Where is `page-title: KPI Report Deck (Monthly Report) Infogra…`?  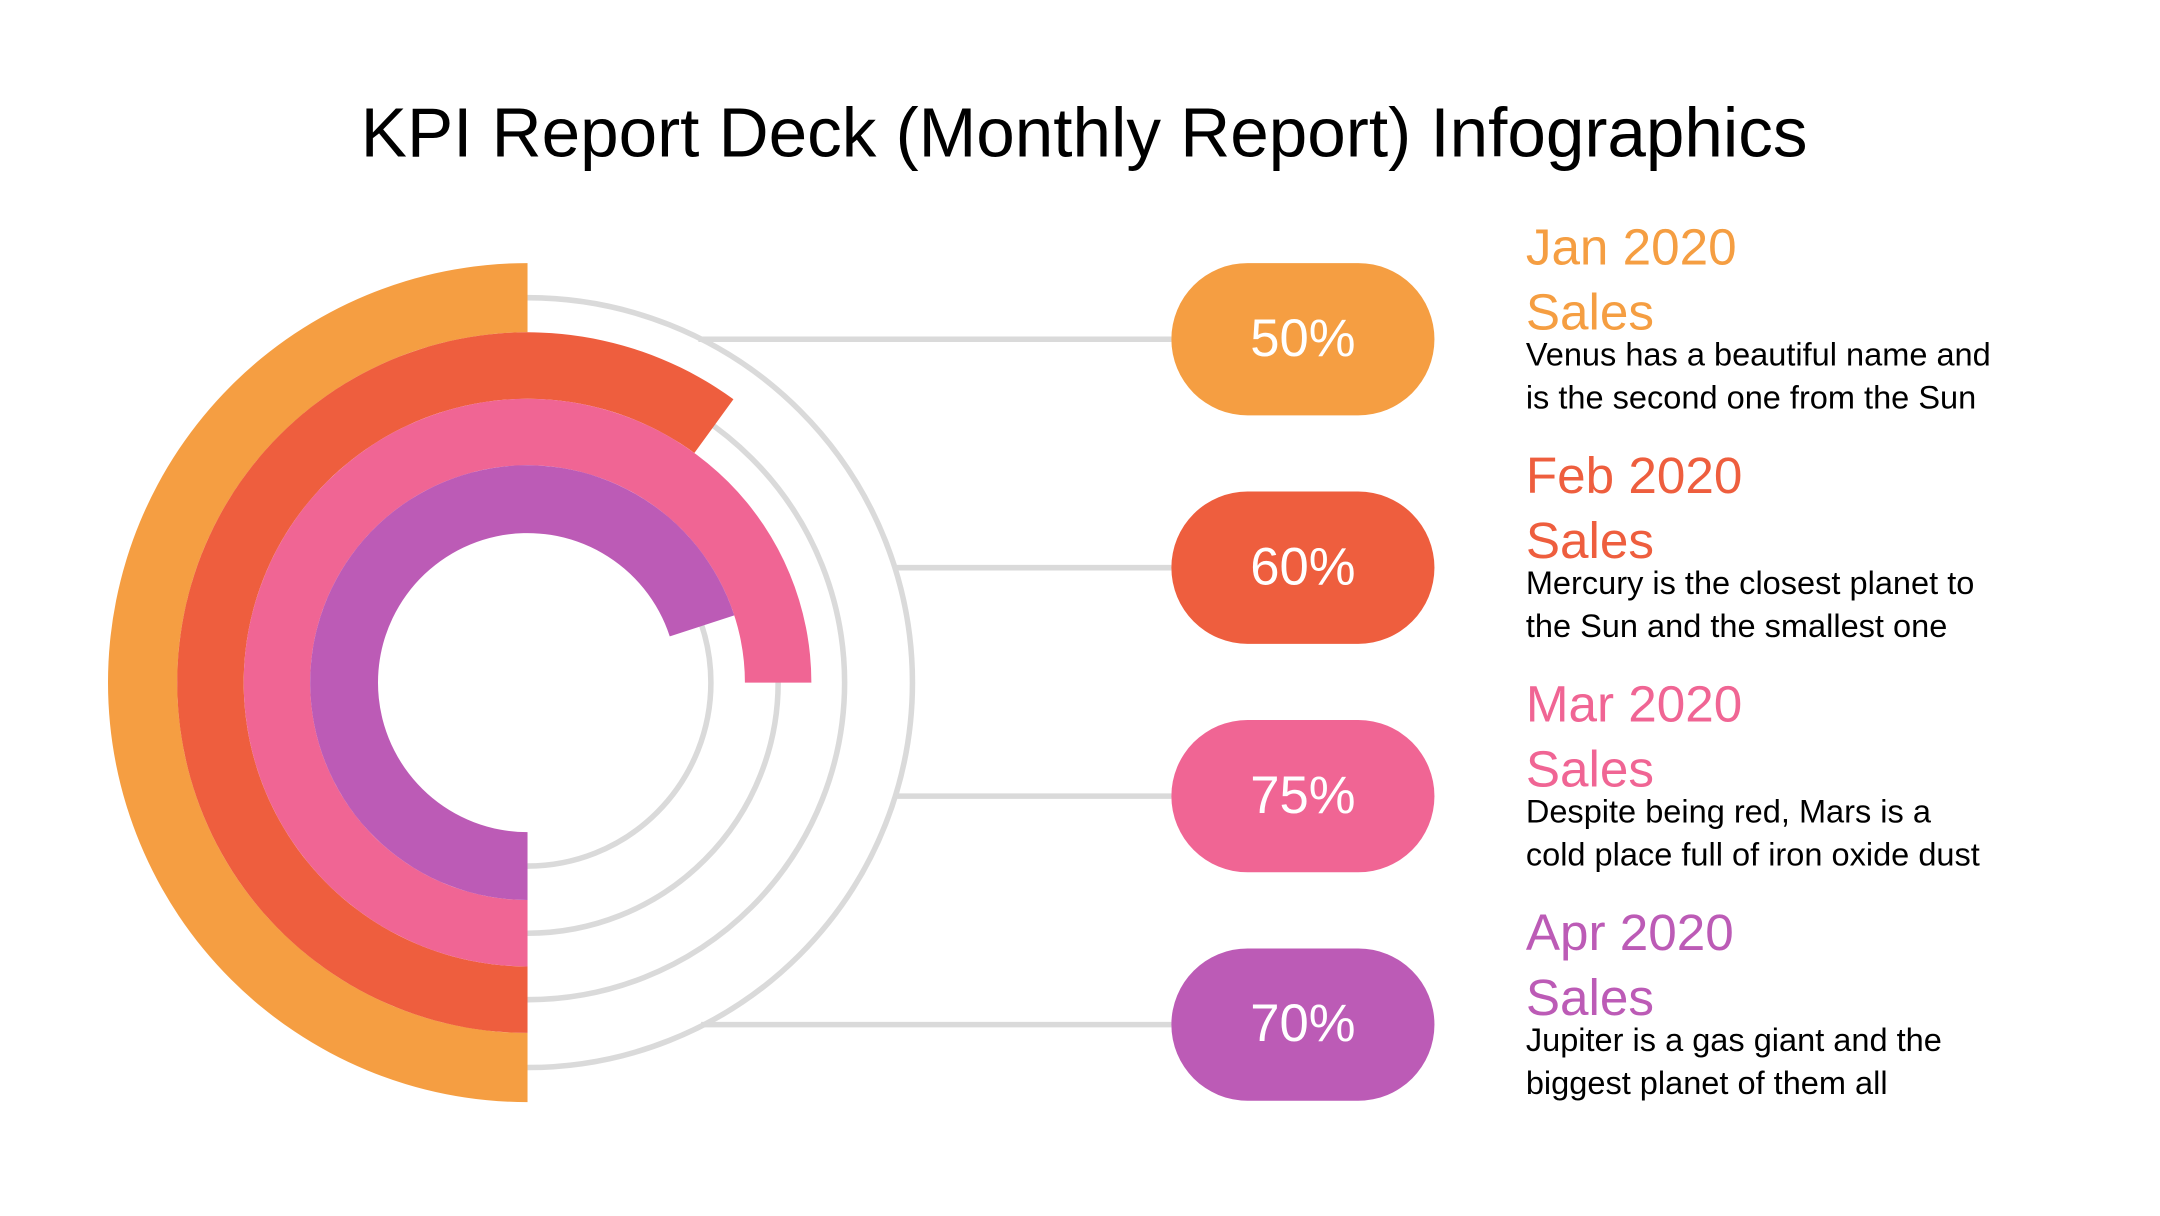 page-title: KPI Report Deck (Monthly Report) Infogra… is located at coordinates (1084, 133).